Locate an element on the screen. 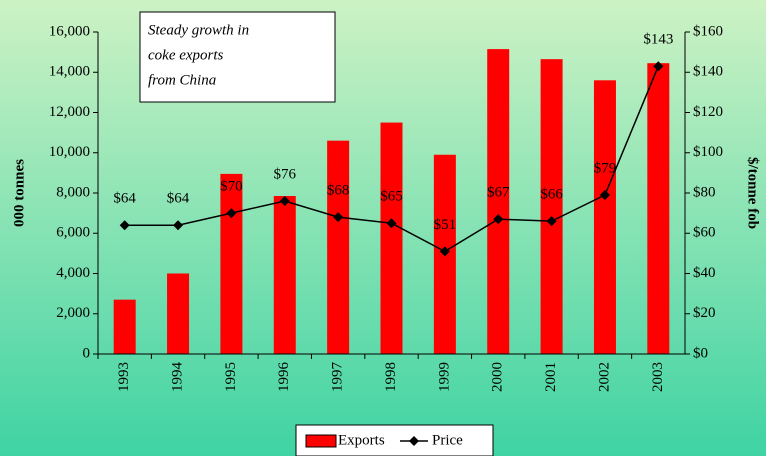 This screenshot has height=456, width=766. data-label: $65 is located at coordinates (391, 197).